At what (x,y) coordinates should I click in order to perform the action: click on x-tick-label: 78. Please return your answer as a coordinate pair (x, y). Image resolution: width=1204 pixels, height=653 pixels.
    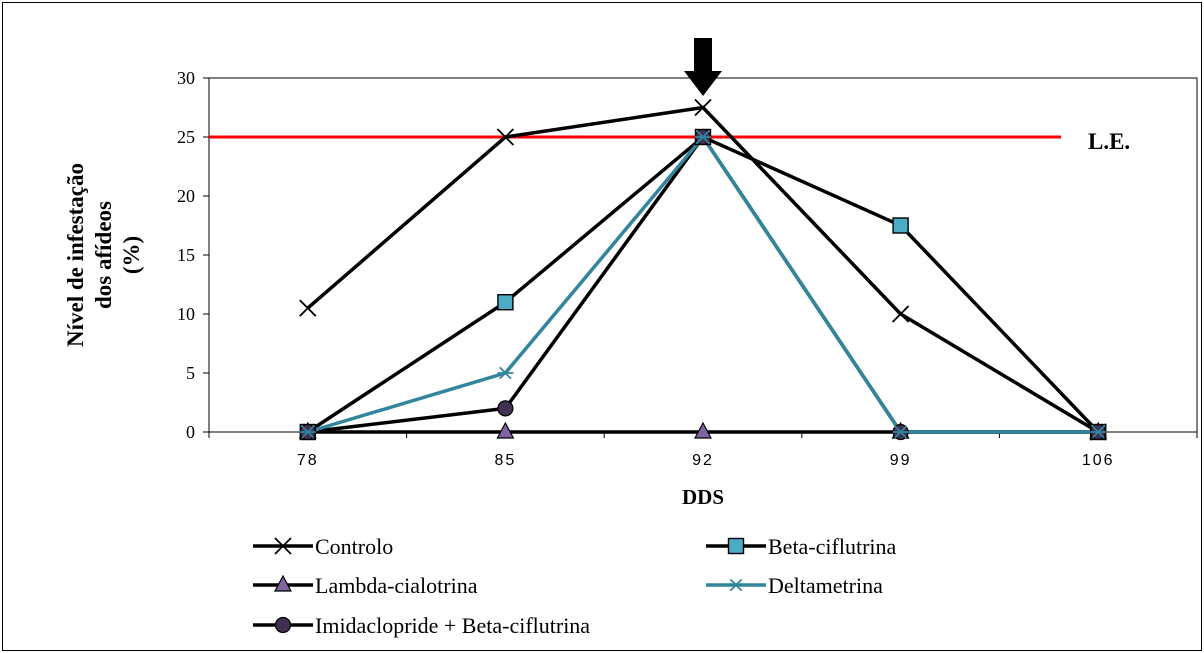
    Looking at the image, I should click on (308, 460).